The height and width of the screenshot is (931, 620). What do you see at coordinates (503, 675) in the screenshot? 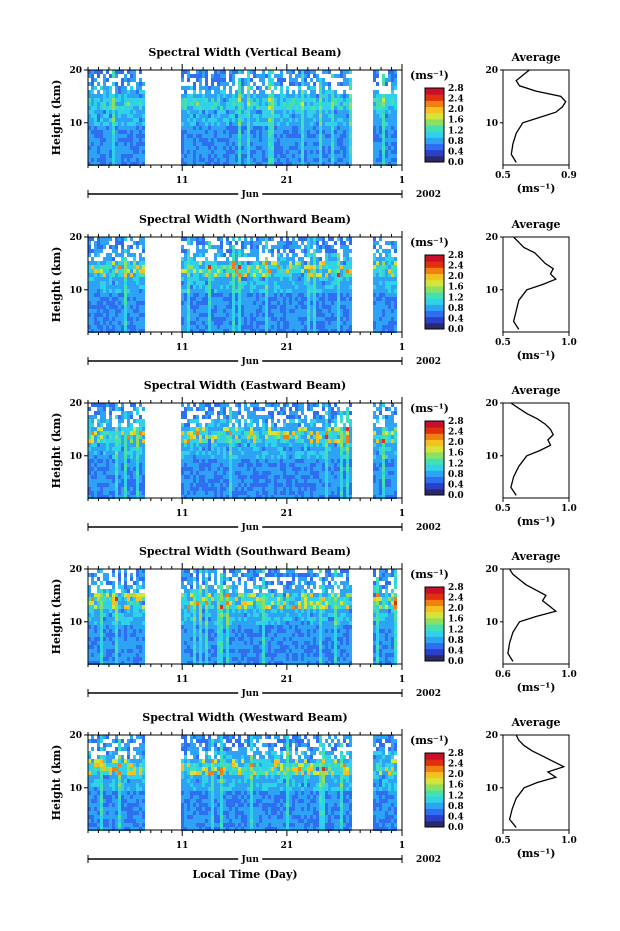
I see `avg-x-tick-label: 0.6` at bounding box center [503, 675].